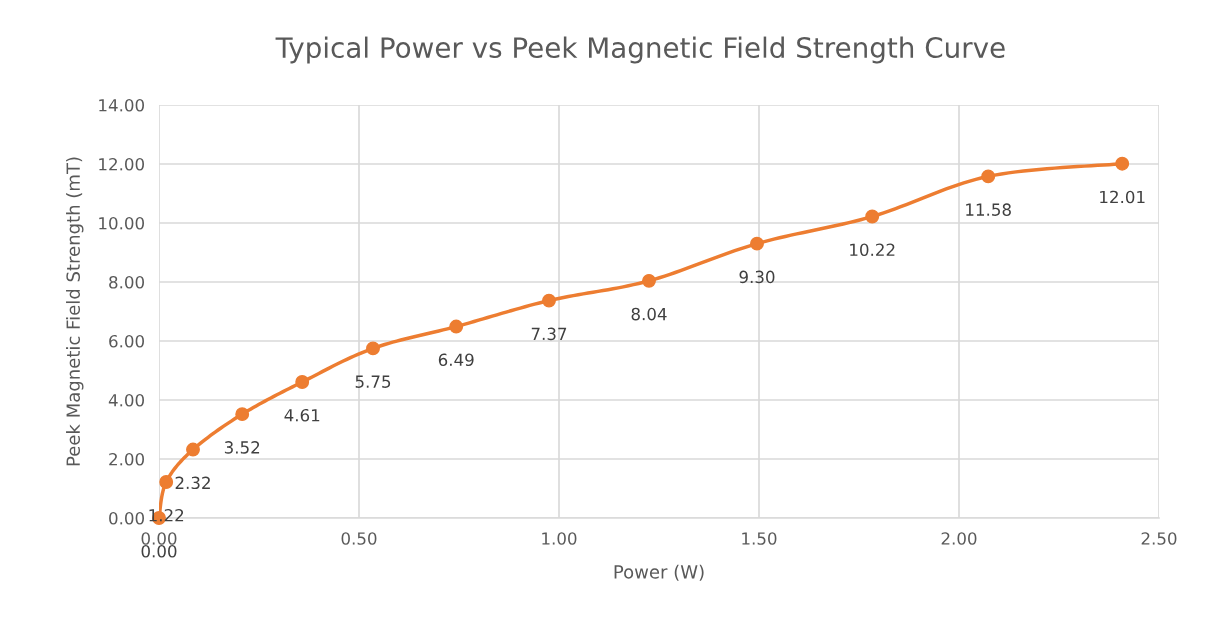  Describe the element at coordinates (757, 277) in the screenshot. I see `data-label: 9.30` at that location.